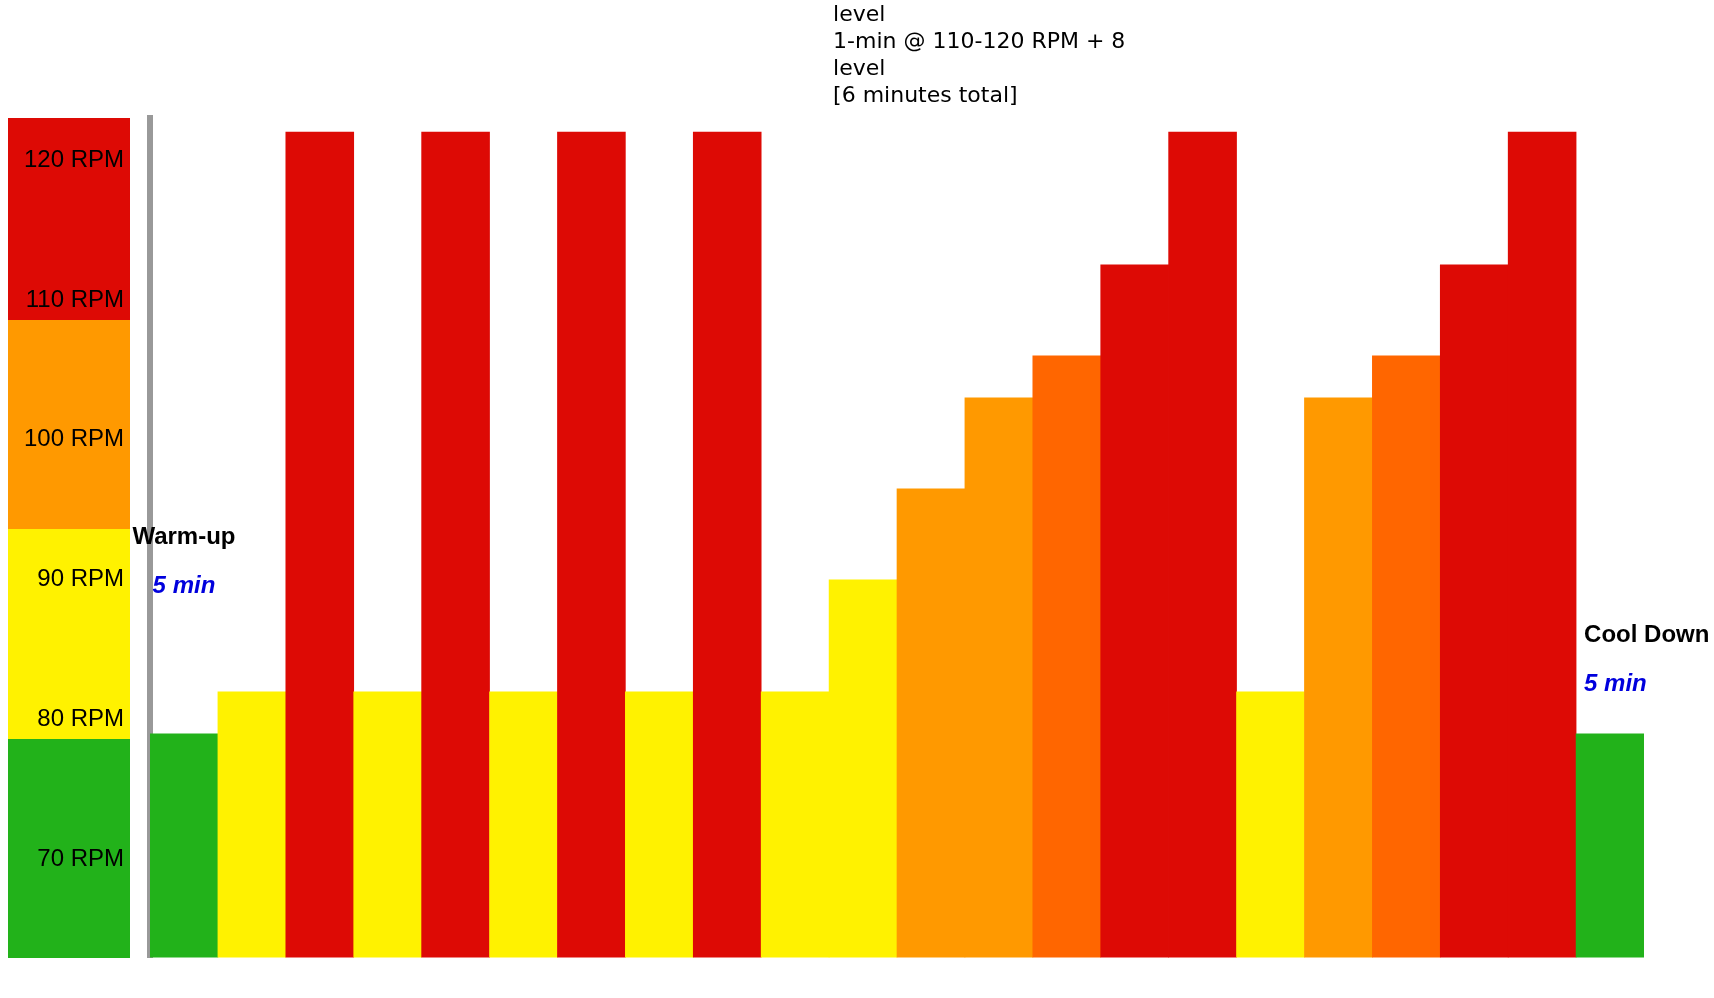 The height and width of the screenshot is (998, 1714). I want to click on y-tick-label: 70 RPM, so click(80, 858).